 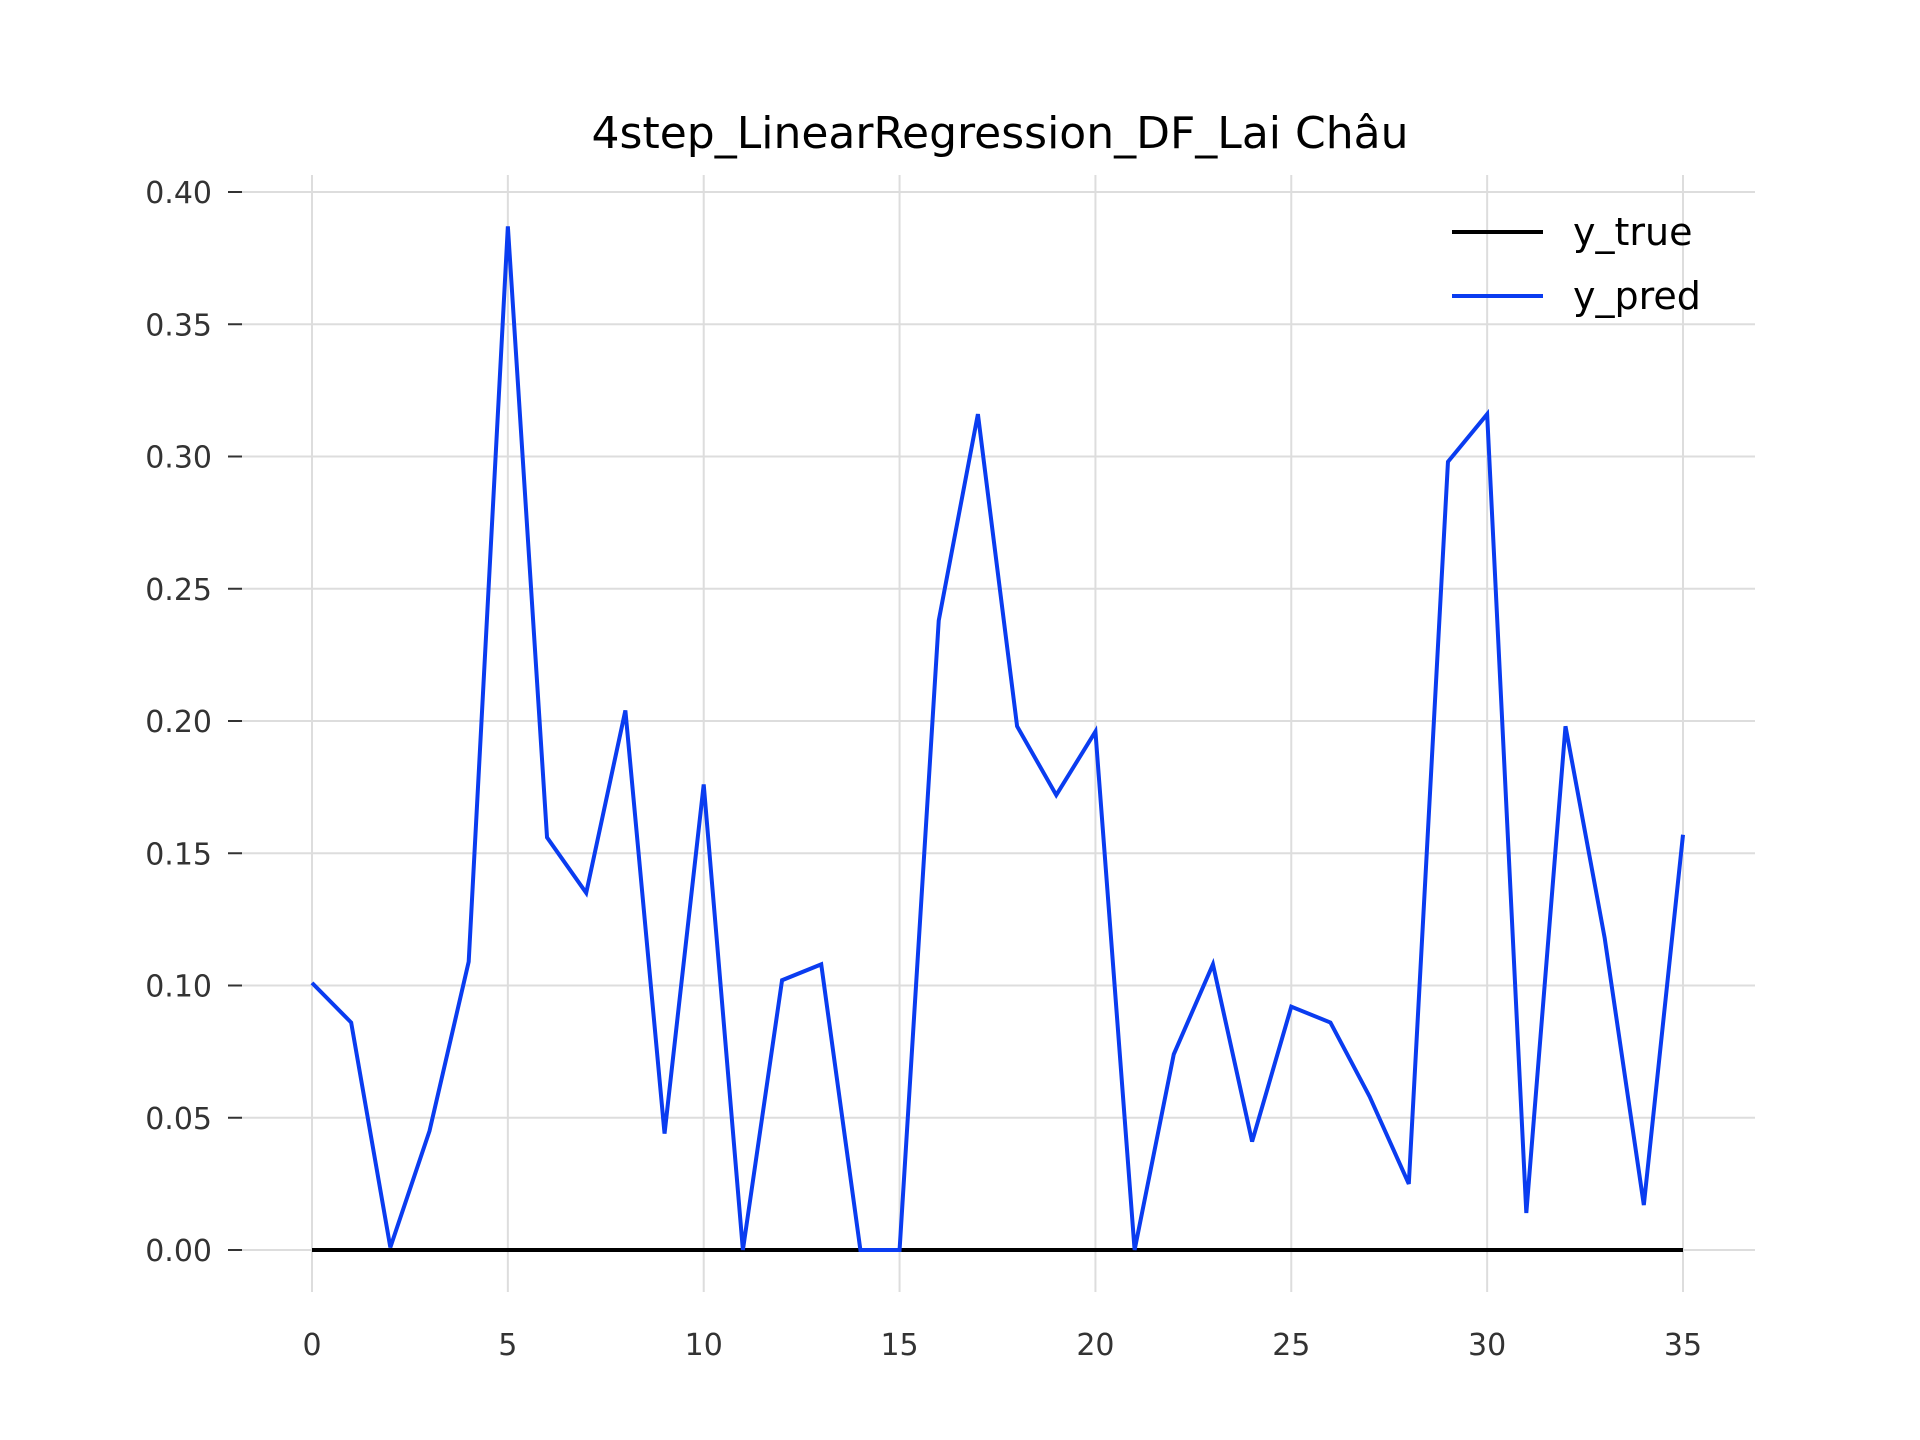 I want to click on x-tick-label: 0, so click(x=311, y=1345).